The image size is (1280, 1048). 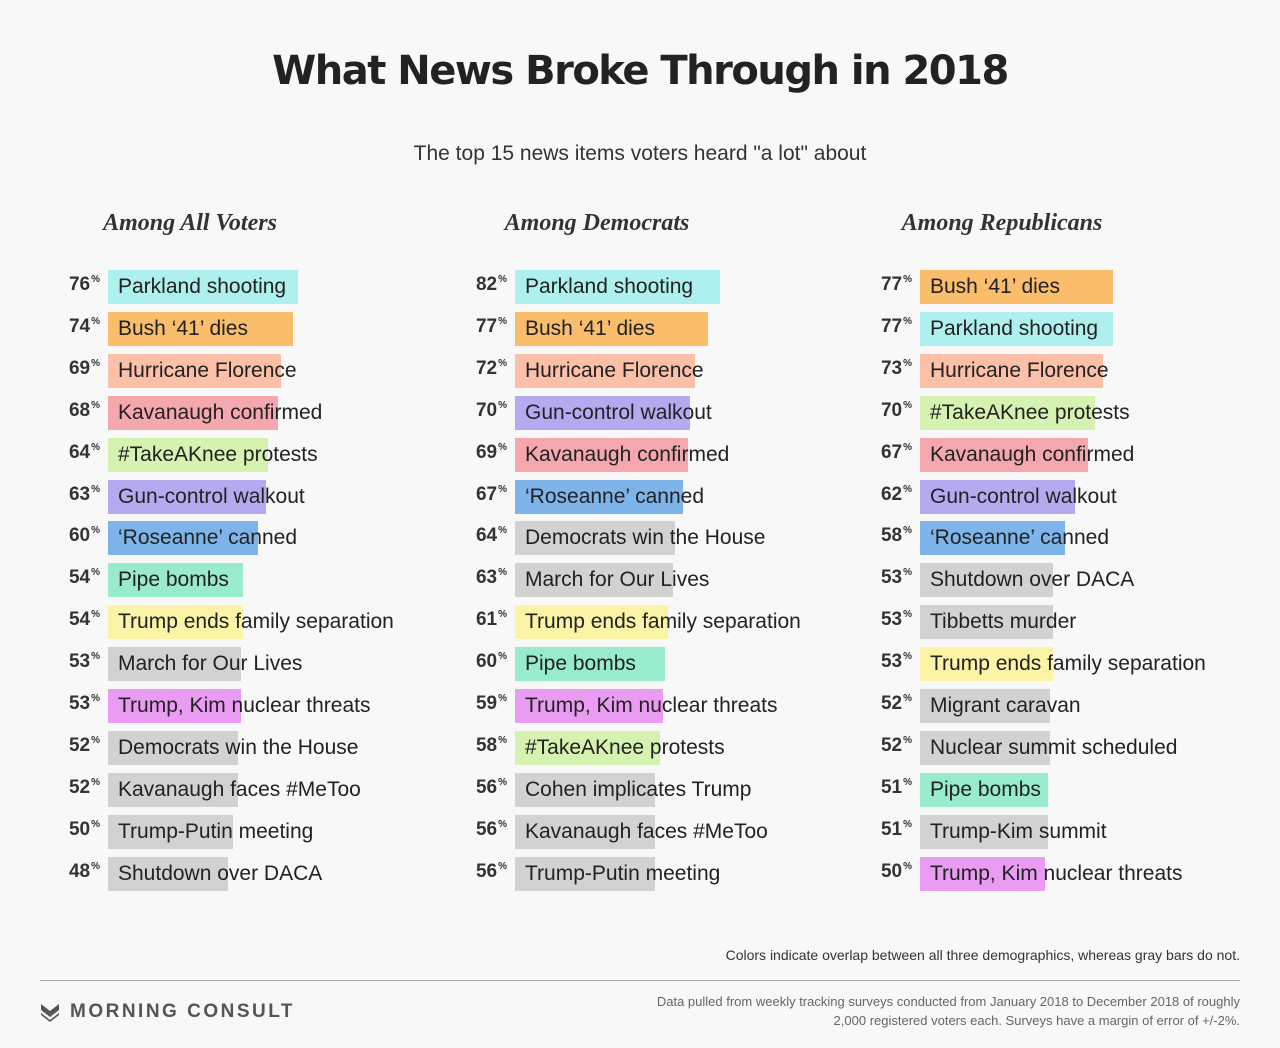 I want to click on value-number: 64, so click(x=486, y=536).